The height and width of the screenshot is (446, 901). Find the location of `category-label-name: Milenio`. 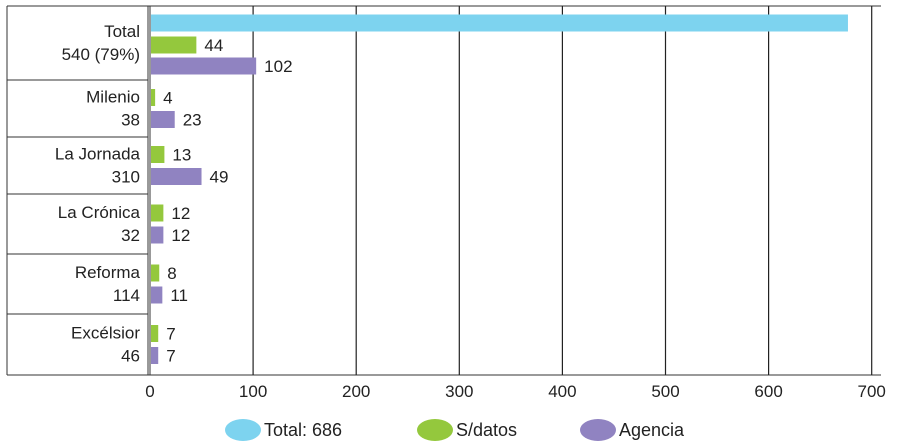

category-label-name: Milenio is located at coordinates (113, 97).